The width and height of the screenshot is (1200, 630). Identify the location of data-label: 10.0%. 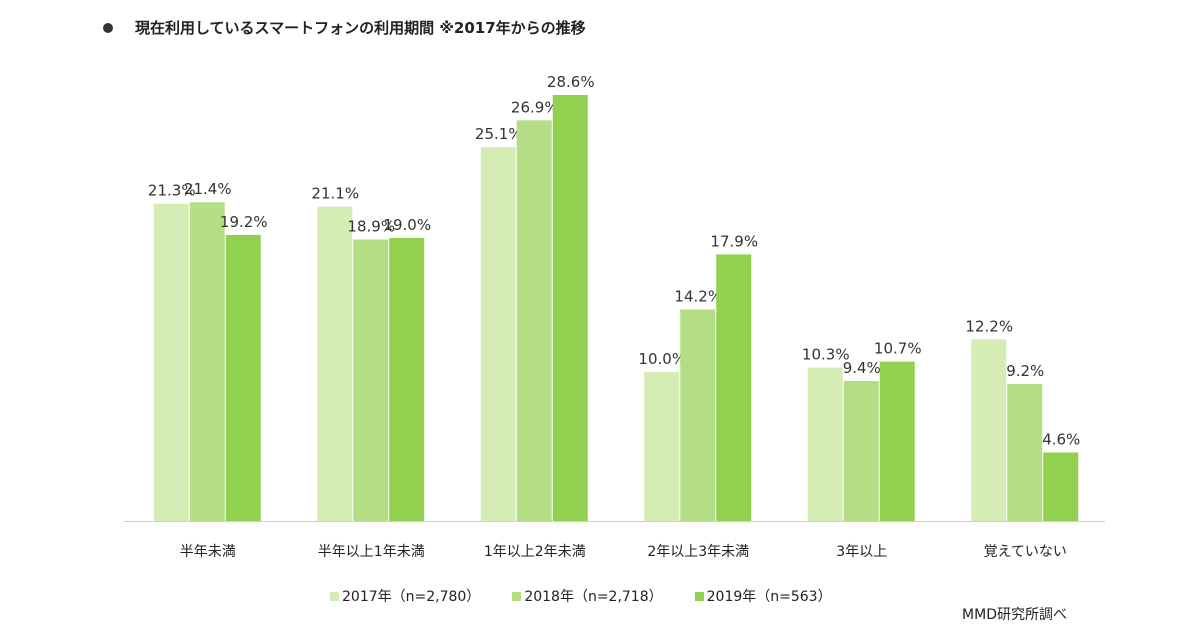
(662, 359).